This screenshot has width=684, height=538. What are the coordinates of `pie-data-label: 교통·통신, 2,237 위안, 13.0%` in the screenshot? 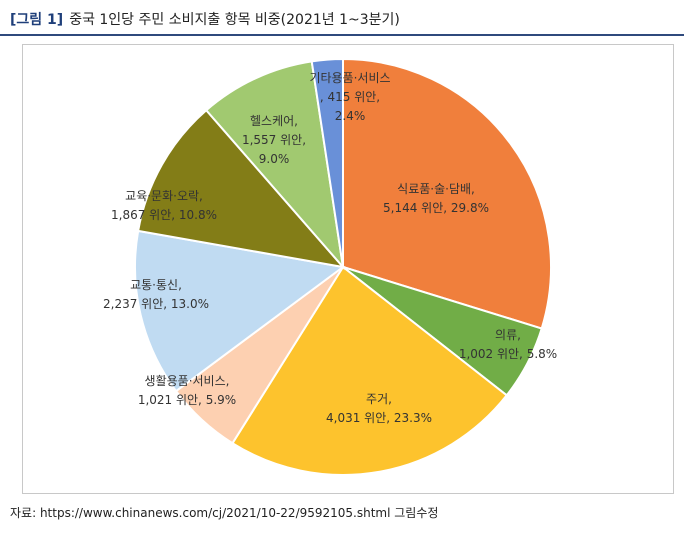 It's located at (156, 294).